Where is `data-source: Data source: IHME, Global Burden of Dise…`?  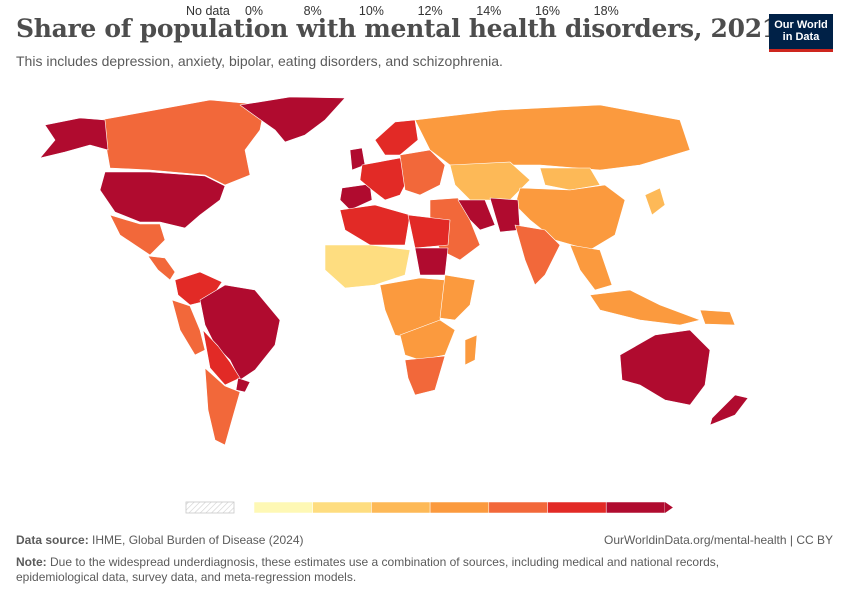 data-source: Data source: IHME, Global Burden of Dise… is located at coordinates (159, 540).